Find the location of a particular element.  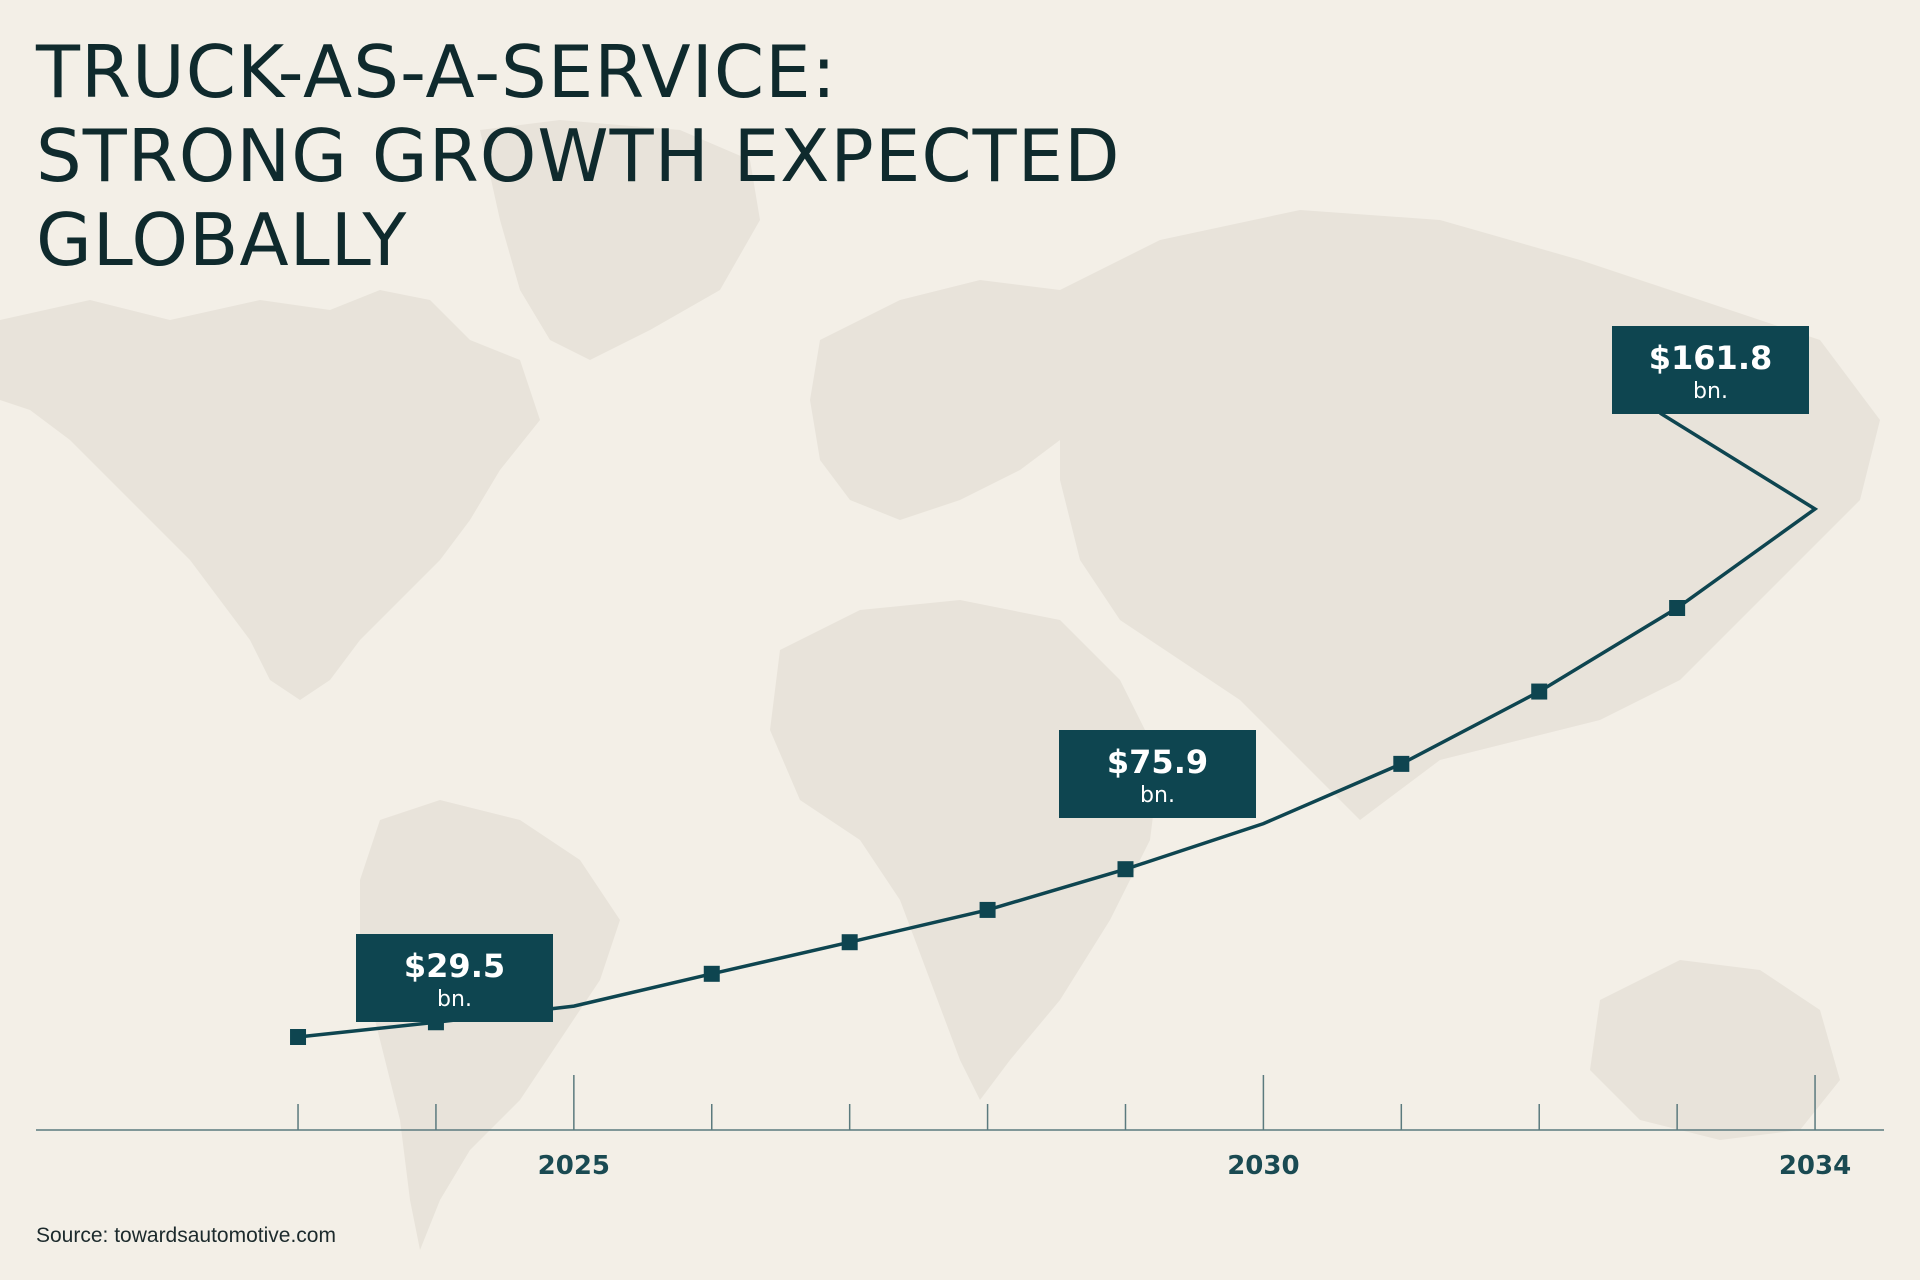

data-point-2029 is located at coordinates (1125, 869).